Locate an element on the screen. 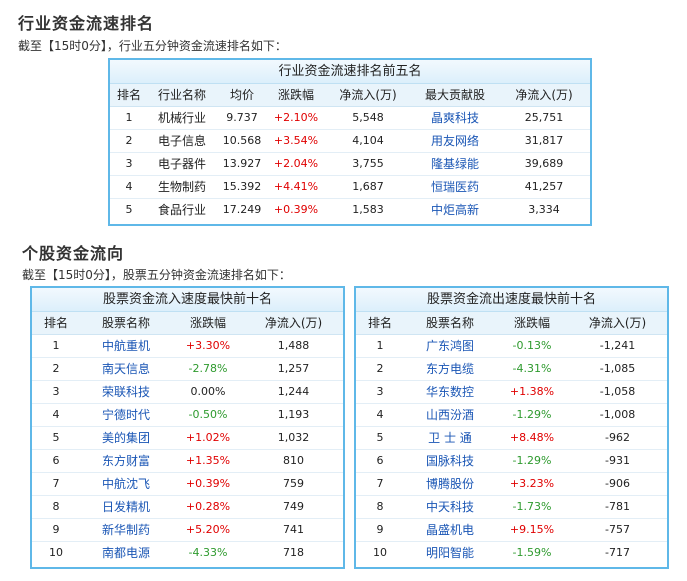  stock-name-link: 荣联科技 is located at coordinates (126, 392).